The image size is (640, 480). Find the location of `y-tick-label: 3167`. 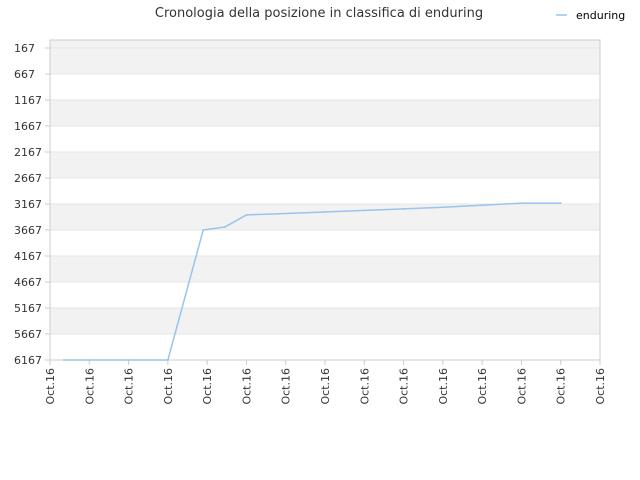

y-tick-label: 3167 is located at coordinates (28, 204).